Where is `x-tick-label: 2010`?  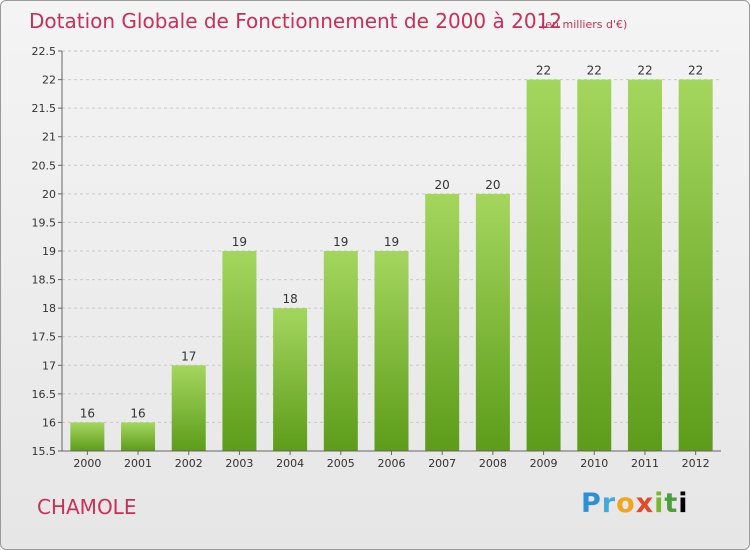
x-tick-label: 2010 is located at coordinates (594, 463).